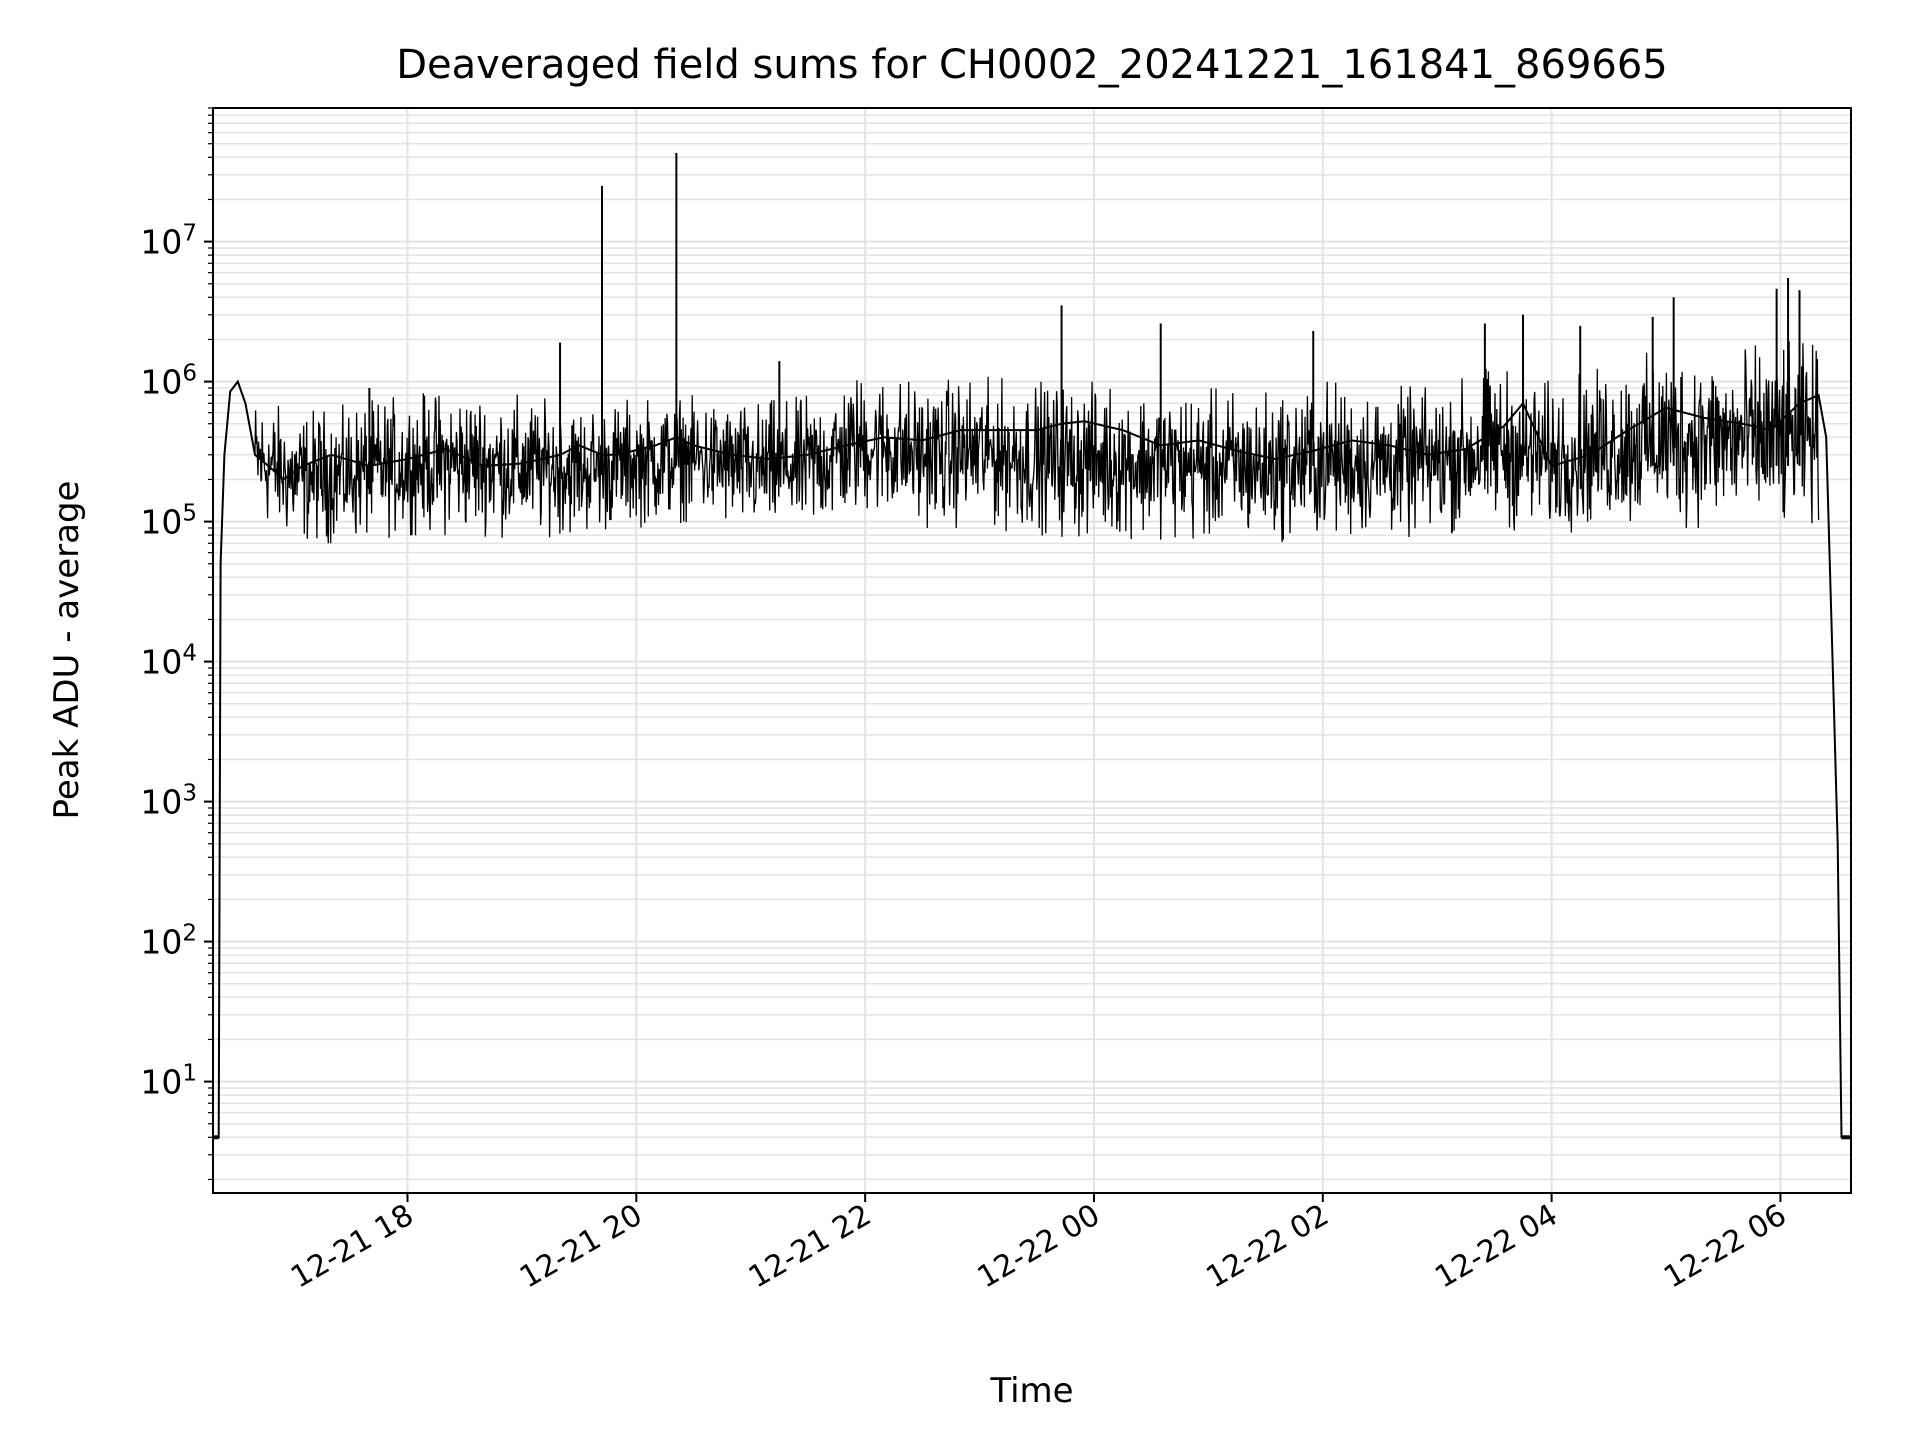 The width and height of the screenshot is (1920, 1440). What do you see at coordinates (168, 801) in the screenshot?
I see `y-tick-label: 103` at bounding box center [168, 801].